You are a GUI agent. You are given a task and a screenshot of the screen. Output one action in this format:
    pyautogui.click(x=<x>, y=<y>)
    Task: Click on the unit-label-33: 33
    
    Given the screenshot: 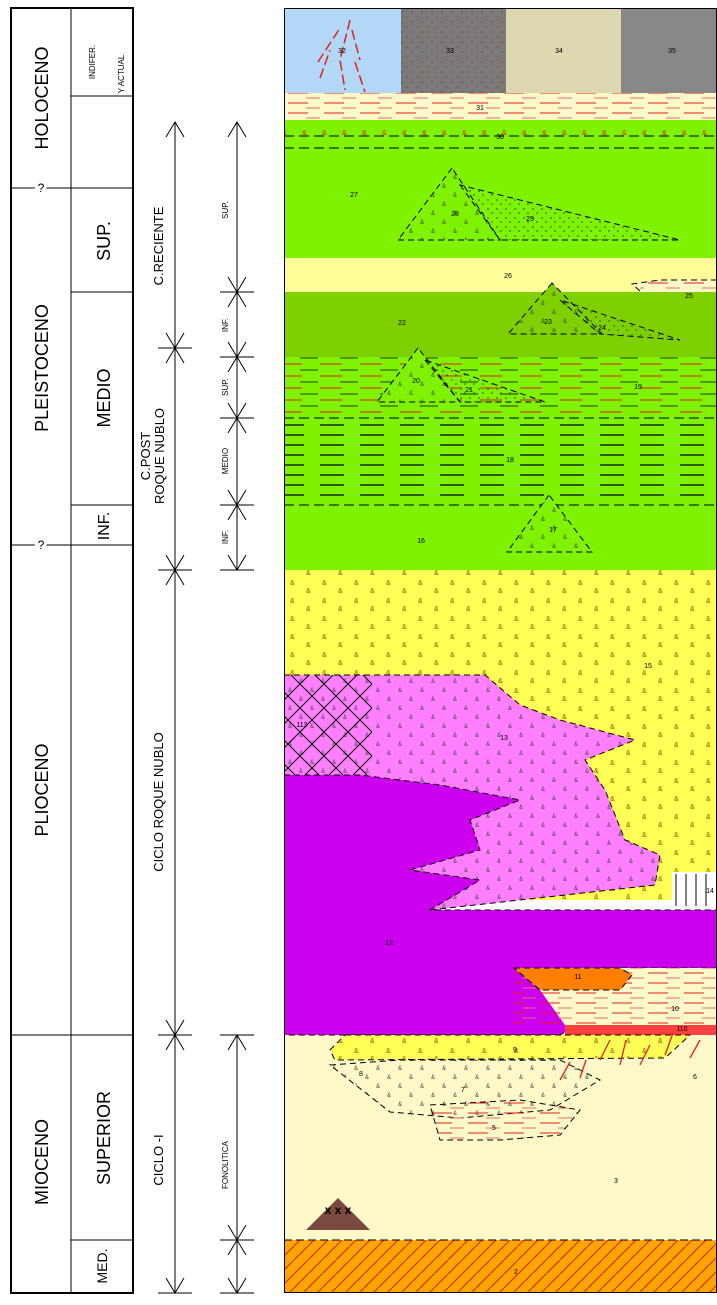 What is the action you would take?
    pyautogui.click(x=450, y=51)
    